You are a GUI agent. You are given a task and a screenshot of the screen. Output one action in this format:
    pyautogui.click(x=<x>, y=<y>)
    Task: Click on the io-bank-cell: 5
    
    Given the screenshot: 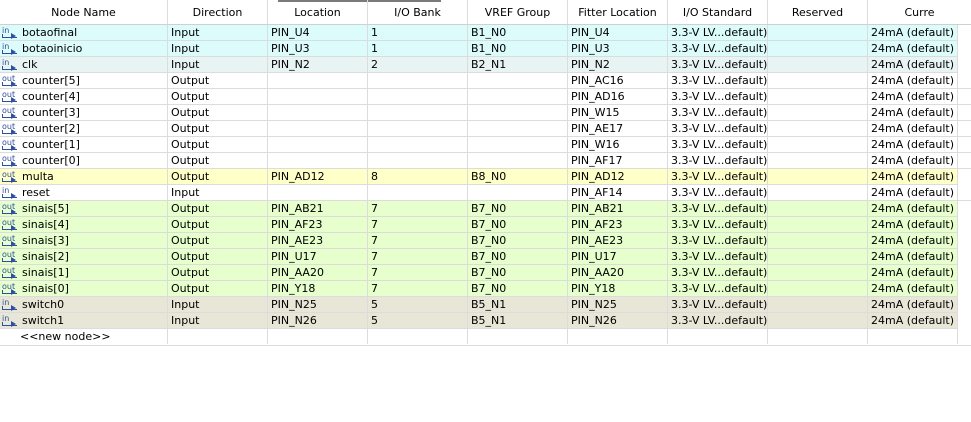 What is the action you would take?
    pyautogui.click(x=418, y=320)
    